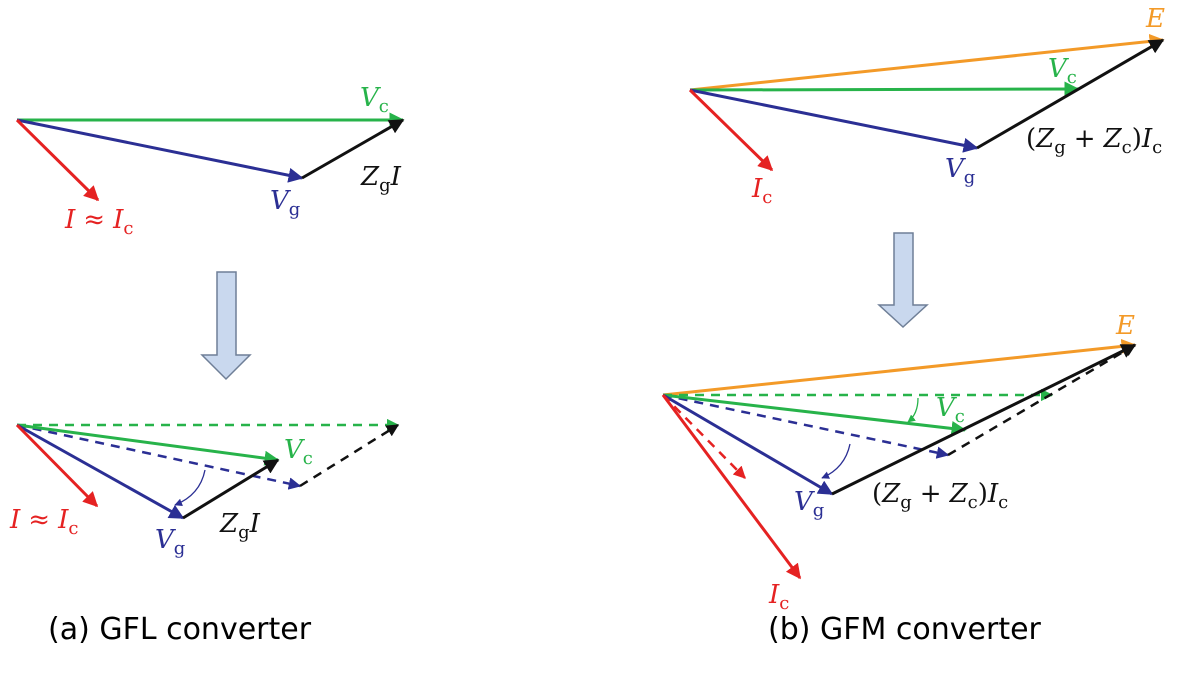 This screenshot has height=673, width=1184. I want to click on ic-phasor, so click(731, 130).